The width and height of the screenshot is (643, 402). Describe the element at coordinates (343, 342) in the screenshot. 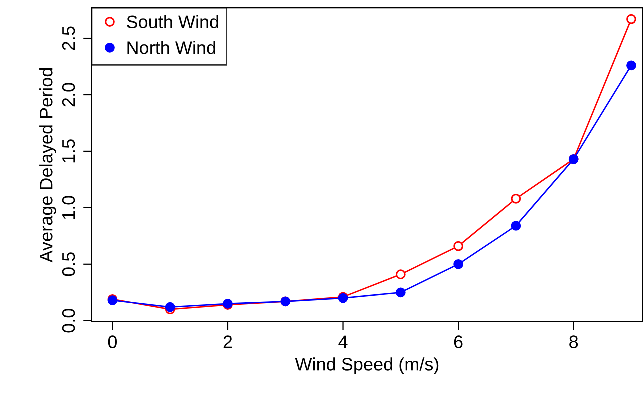

I see `x-tick-label: 4` at that location.